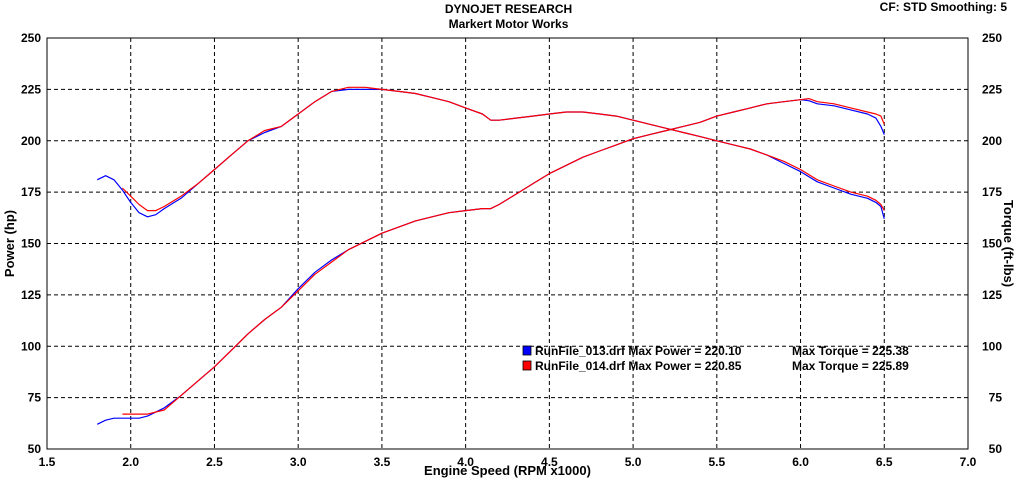 The image size is (1017, 481). I want to click on x-axis-label: Engine Speed (RPM x1000), so click(507, 470).